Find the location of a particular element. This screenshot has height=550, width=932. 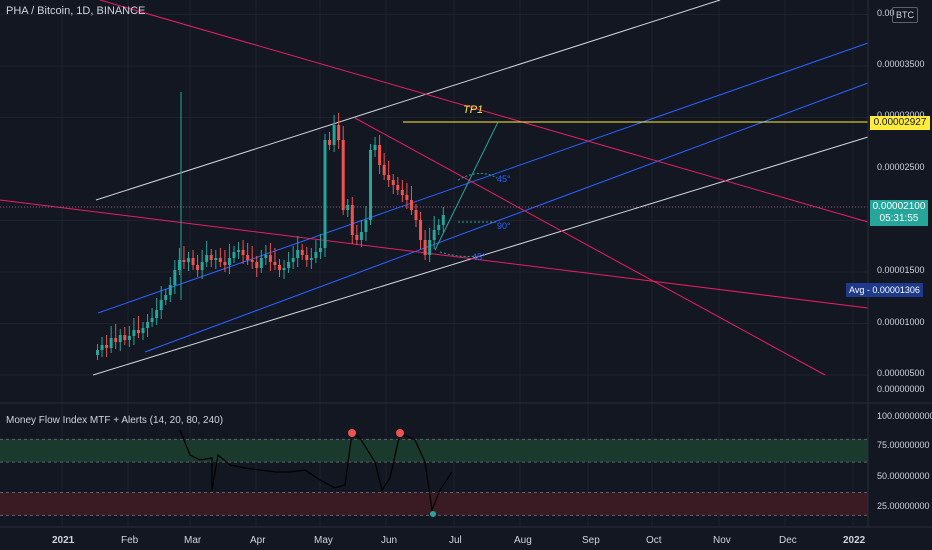

time-label: Mar is located at coordinates (193, 540).